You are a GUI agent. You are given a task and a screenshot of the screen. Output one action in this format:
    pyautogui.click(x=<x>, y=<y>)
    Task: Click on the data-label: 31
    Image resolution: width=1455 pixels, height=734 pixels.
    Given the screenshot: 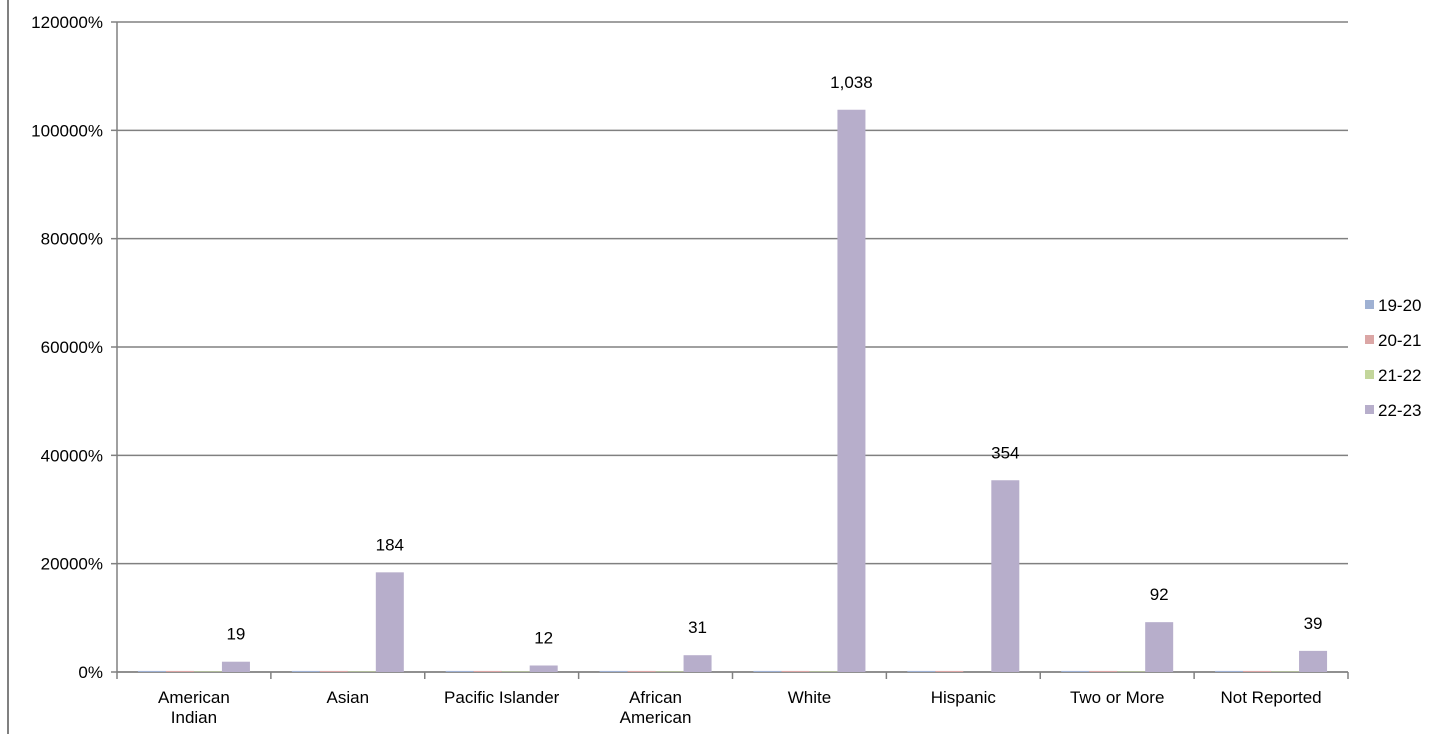 What is the action you would take?
    pyautogui.click(x=697, y=627)
    